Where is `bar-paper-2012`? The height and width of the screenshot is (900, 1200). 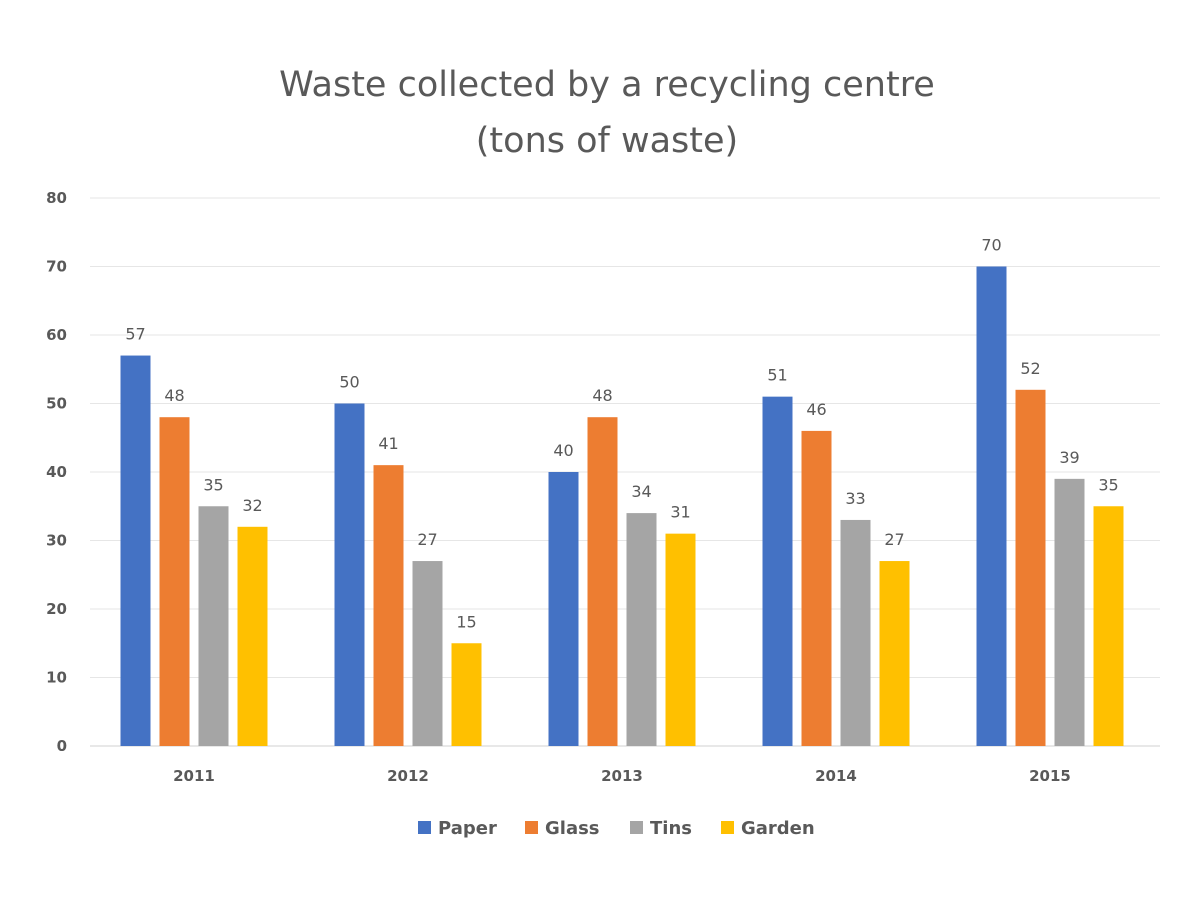
bar-paper-2012 is located at coordinates (349, 574).